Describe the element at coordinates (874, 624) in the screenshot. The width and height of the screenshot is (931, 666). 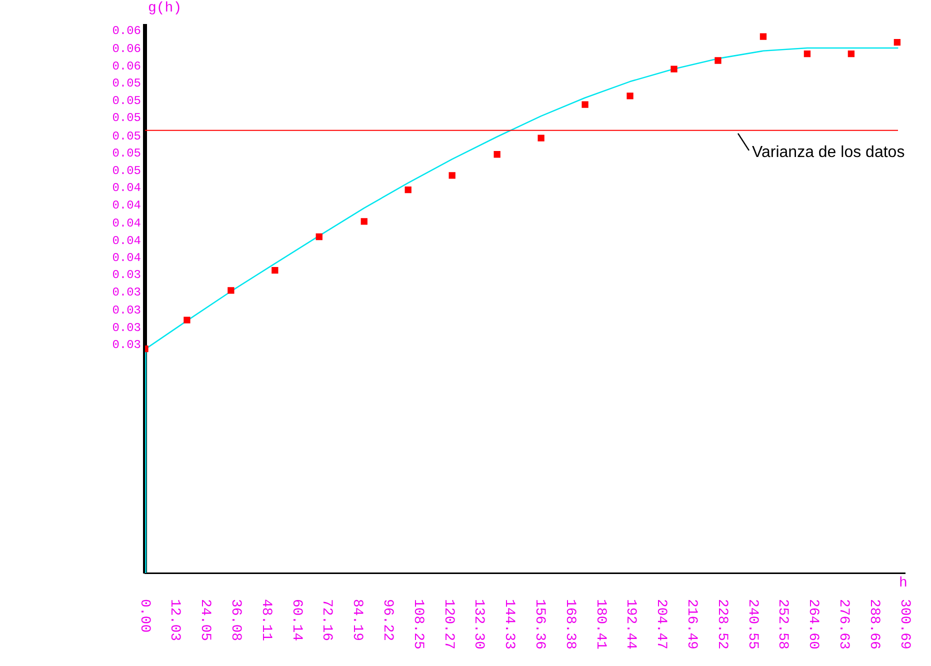
I see `x-tick-label: 288.66` at that location.